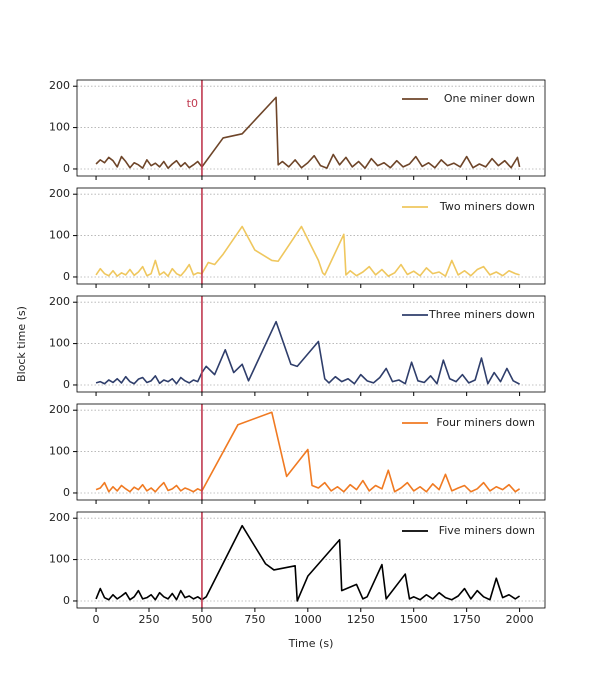 The width and height of the screenshot is (607, 694). What do you see at coordinates (487, 530) in the screenshot?
I see `legend-label: Five miners down` at bounding box center [487, 530].